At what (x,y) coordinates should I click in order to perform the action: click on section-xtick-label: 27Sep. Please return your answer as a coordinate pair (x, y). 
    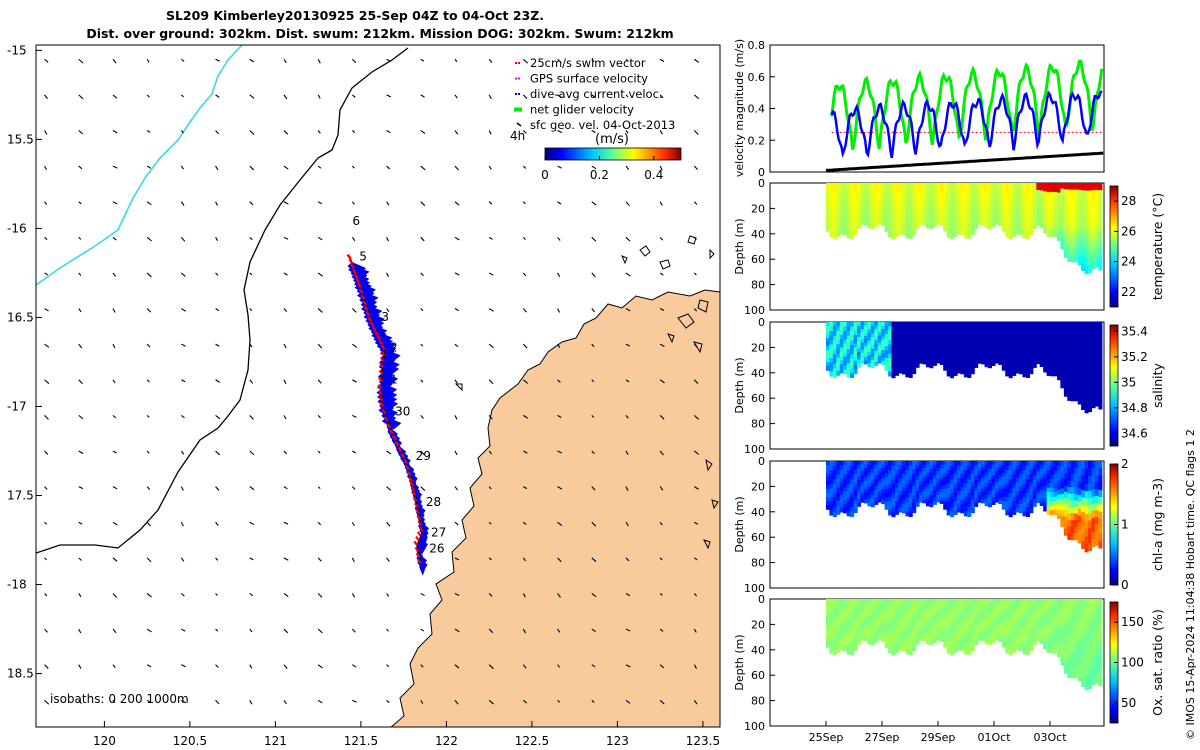
    Looking at the image, I should click on (882, 737).